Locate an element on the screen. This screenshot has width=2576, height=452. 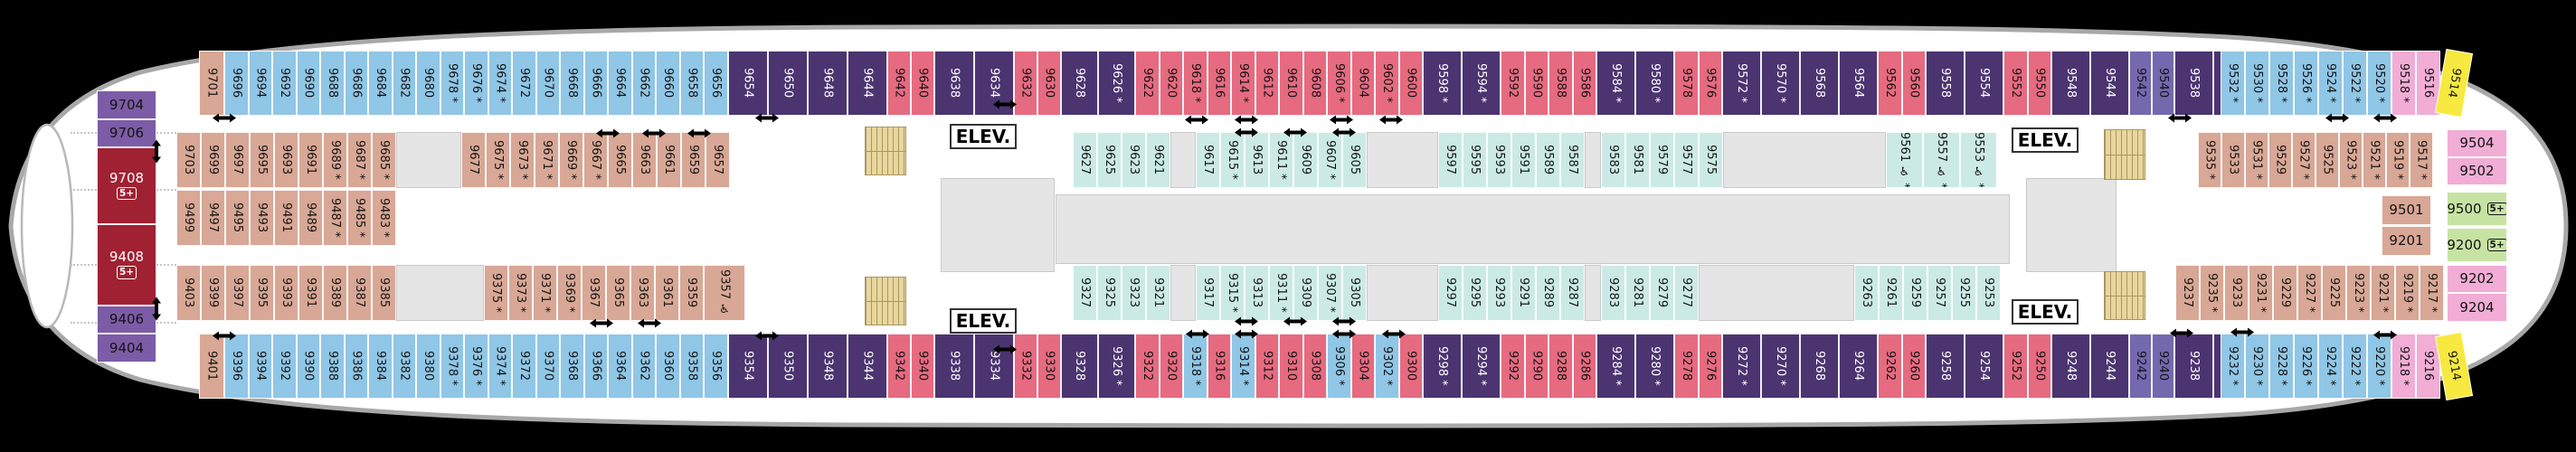
cabin-9544: 9544 is located at coordinates (2109, 83).